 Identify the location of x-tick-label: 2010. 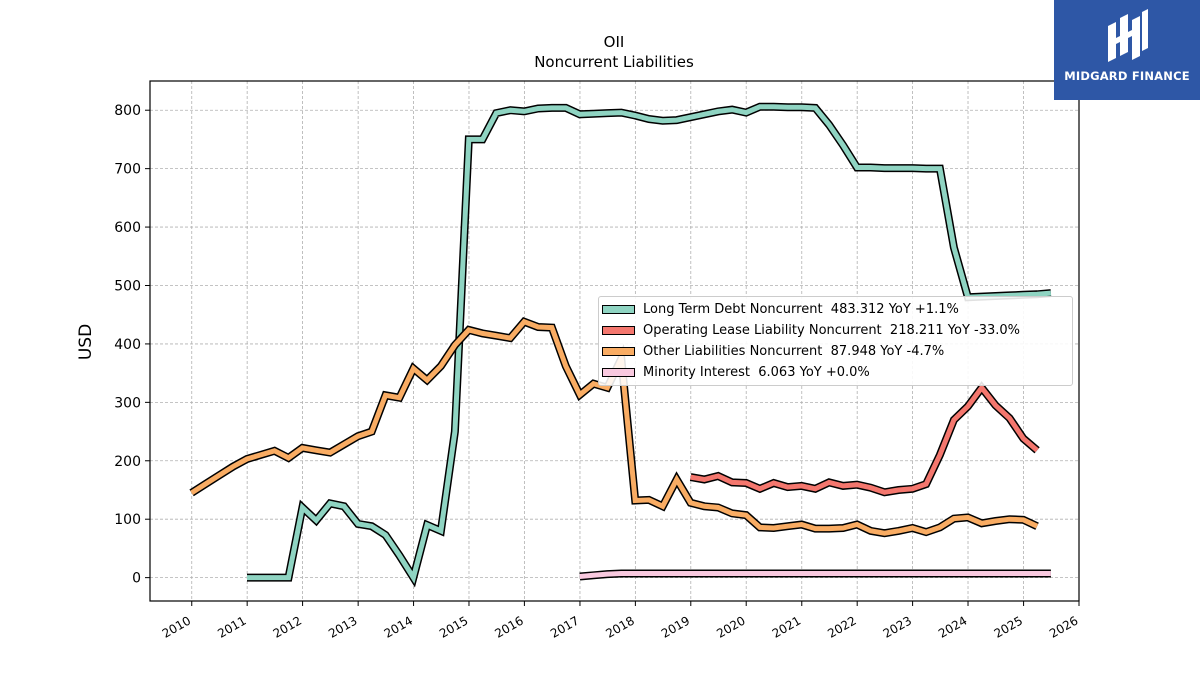
(176, 626).